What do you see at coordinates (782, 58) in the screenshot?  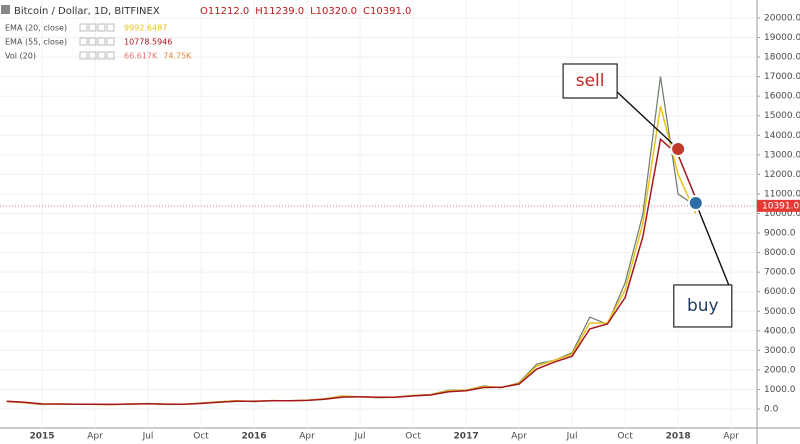 I see `y-tick-label: 18000.0` at bounding box center [782, 58].